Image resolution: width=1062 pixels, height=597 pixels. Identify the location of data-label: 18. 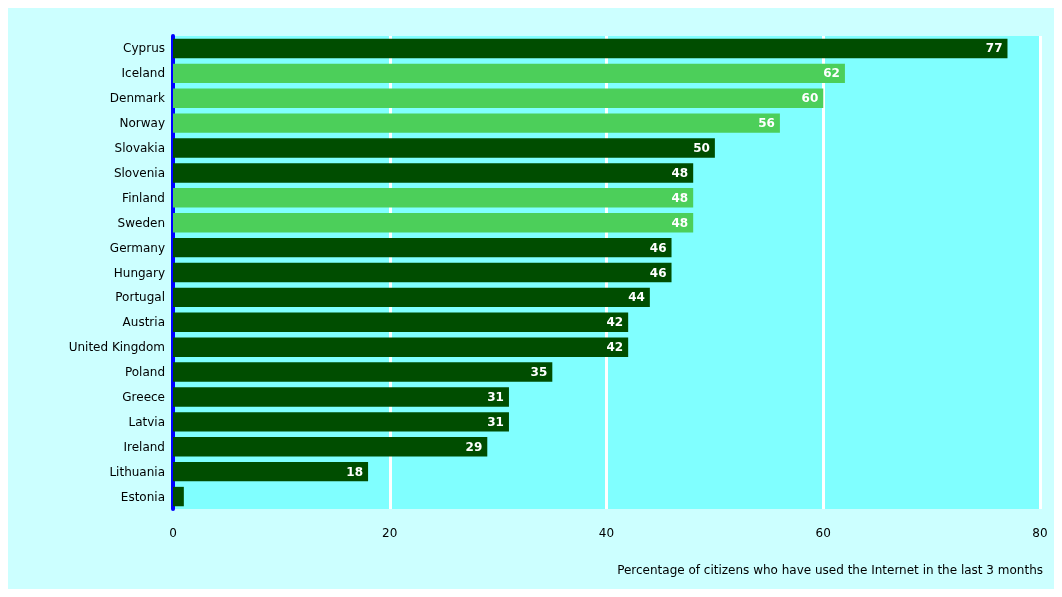
(355, 471).